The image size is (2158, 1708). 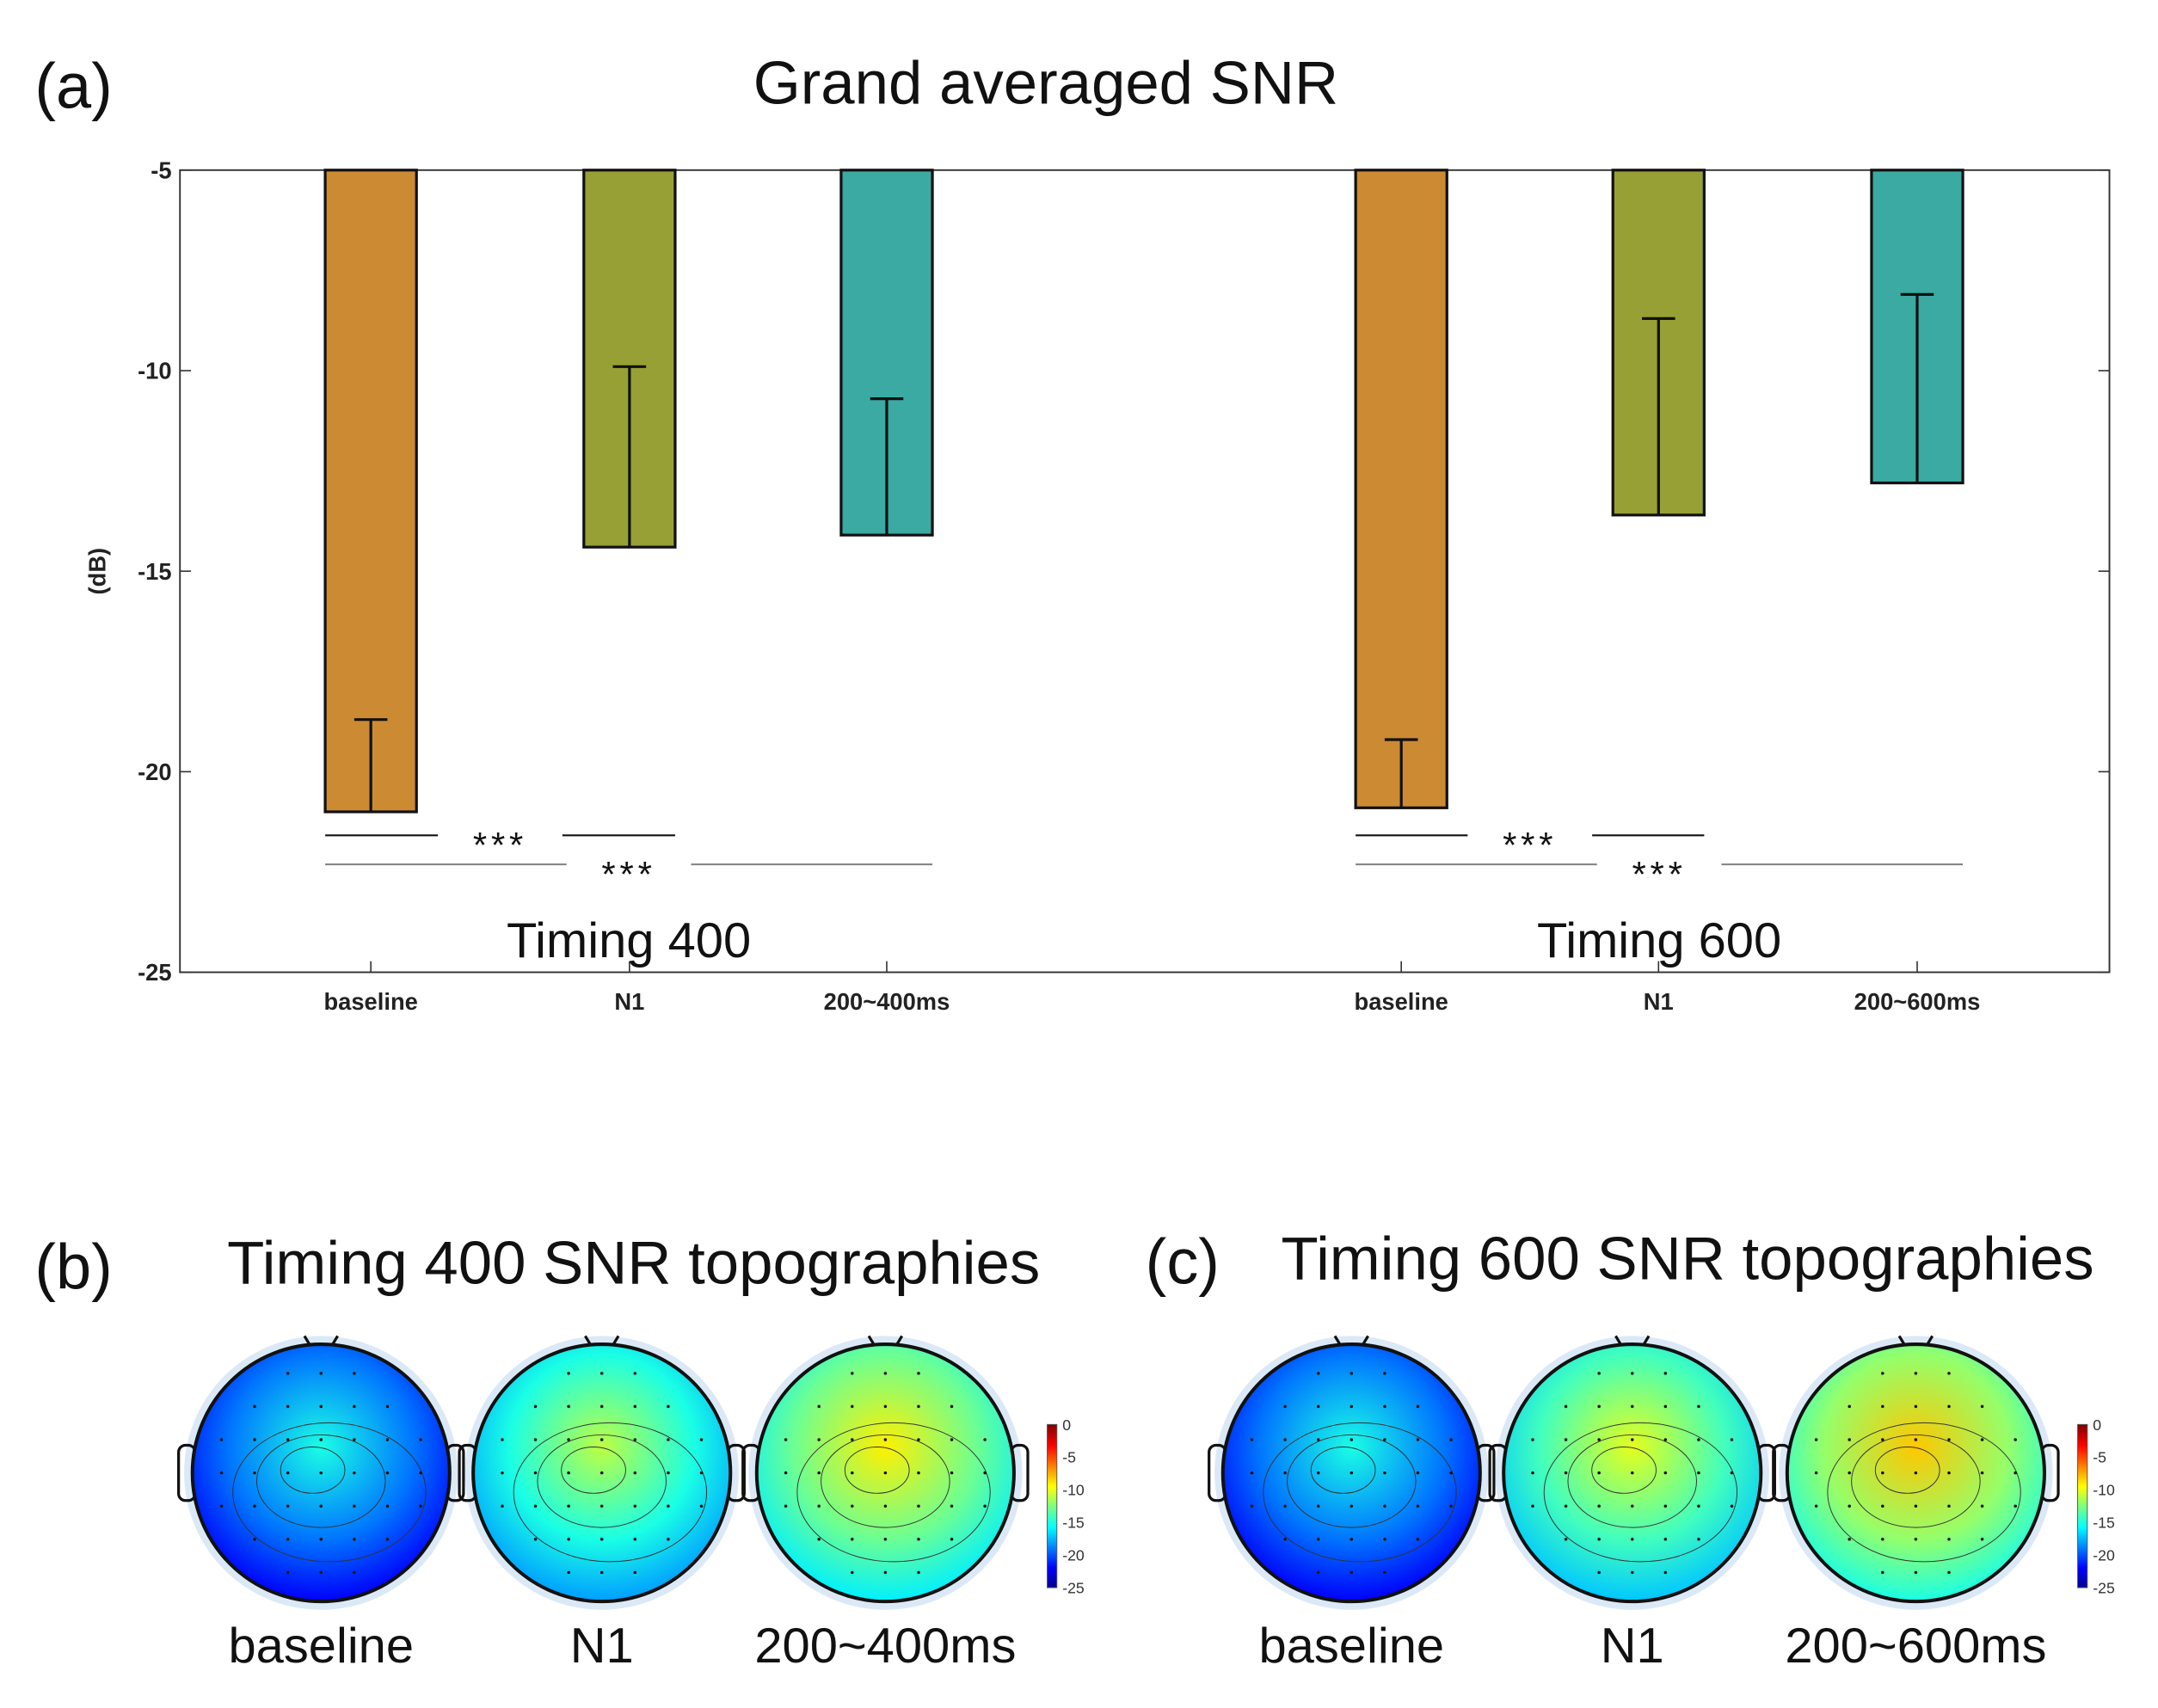 What do you see at coordinates (2104, 1588) in the screenshot?
I see `colorbar-tick-label: -25` at bounding box center [2104, 1588].